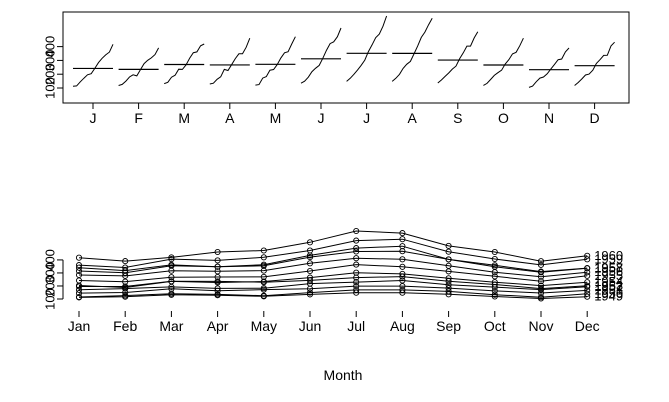 This screenshot has height=402, width=669. I want to click on seasonal-year-label-1951: 1951, so click(608, 289).